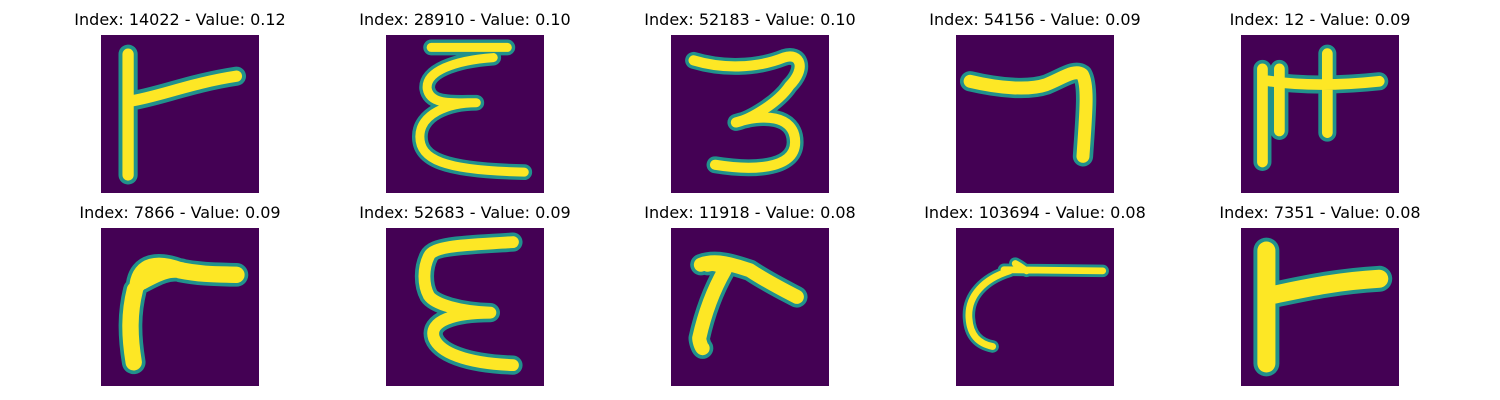 The width and height of the screenshot is (1500, 400). I want to click on panel-8: Index: 11918 - Value: 0.08, so click(750, 298).